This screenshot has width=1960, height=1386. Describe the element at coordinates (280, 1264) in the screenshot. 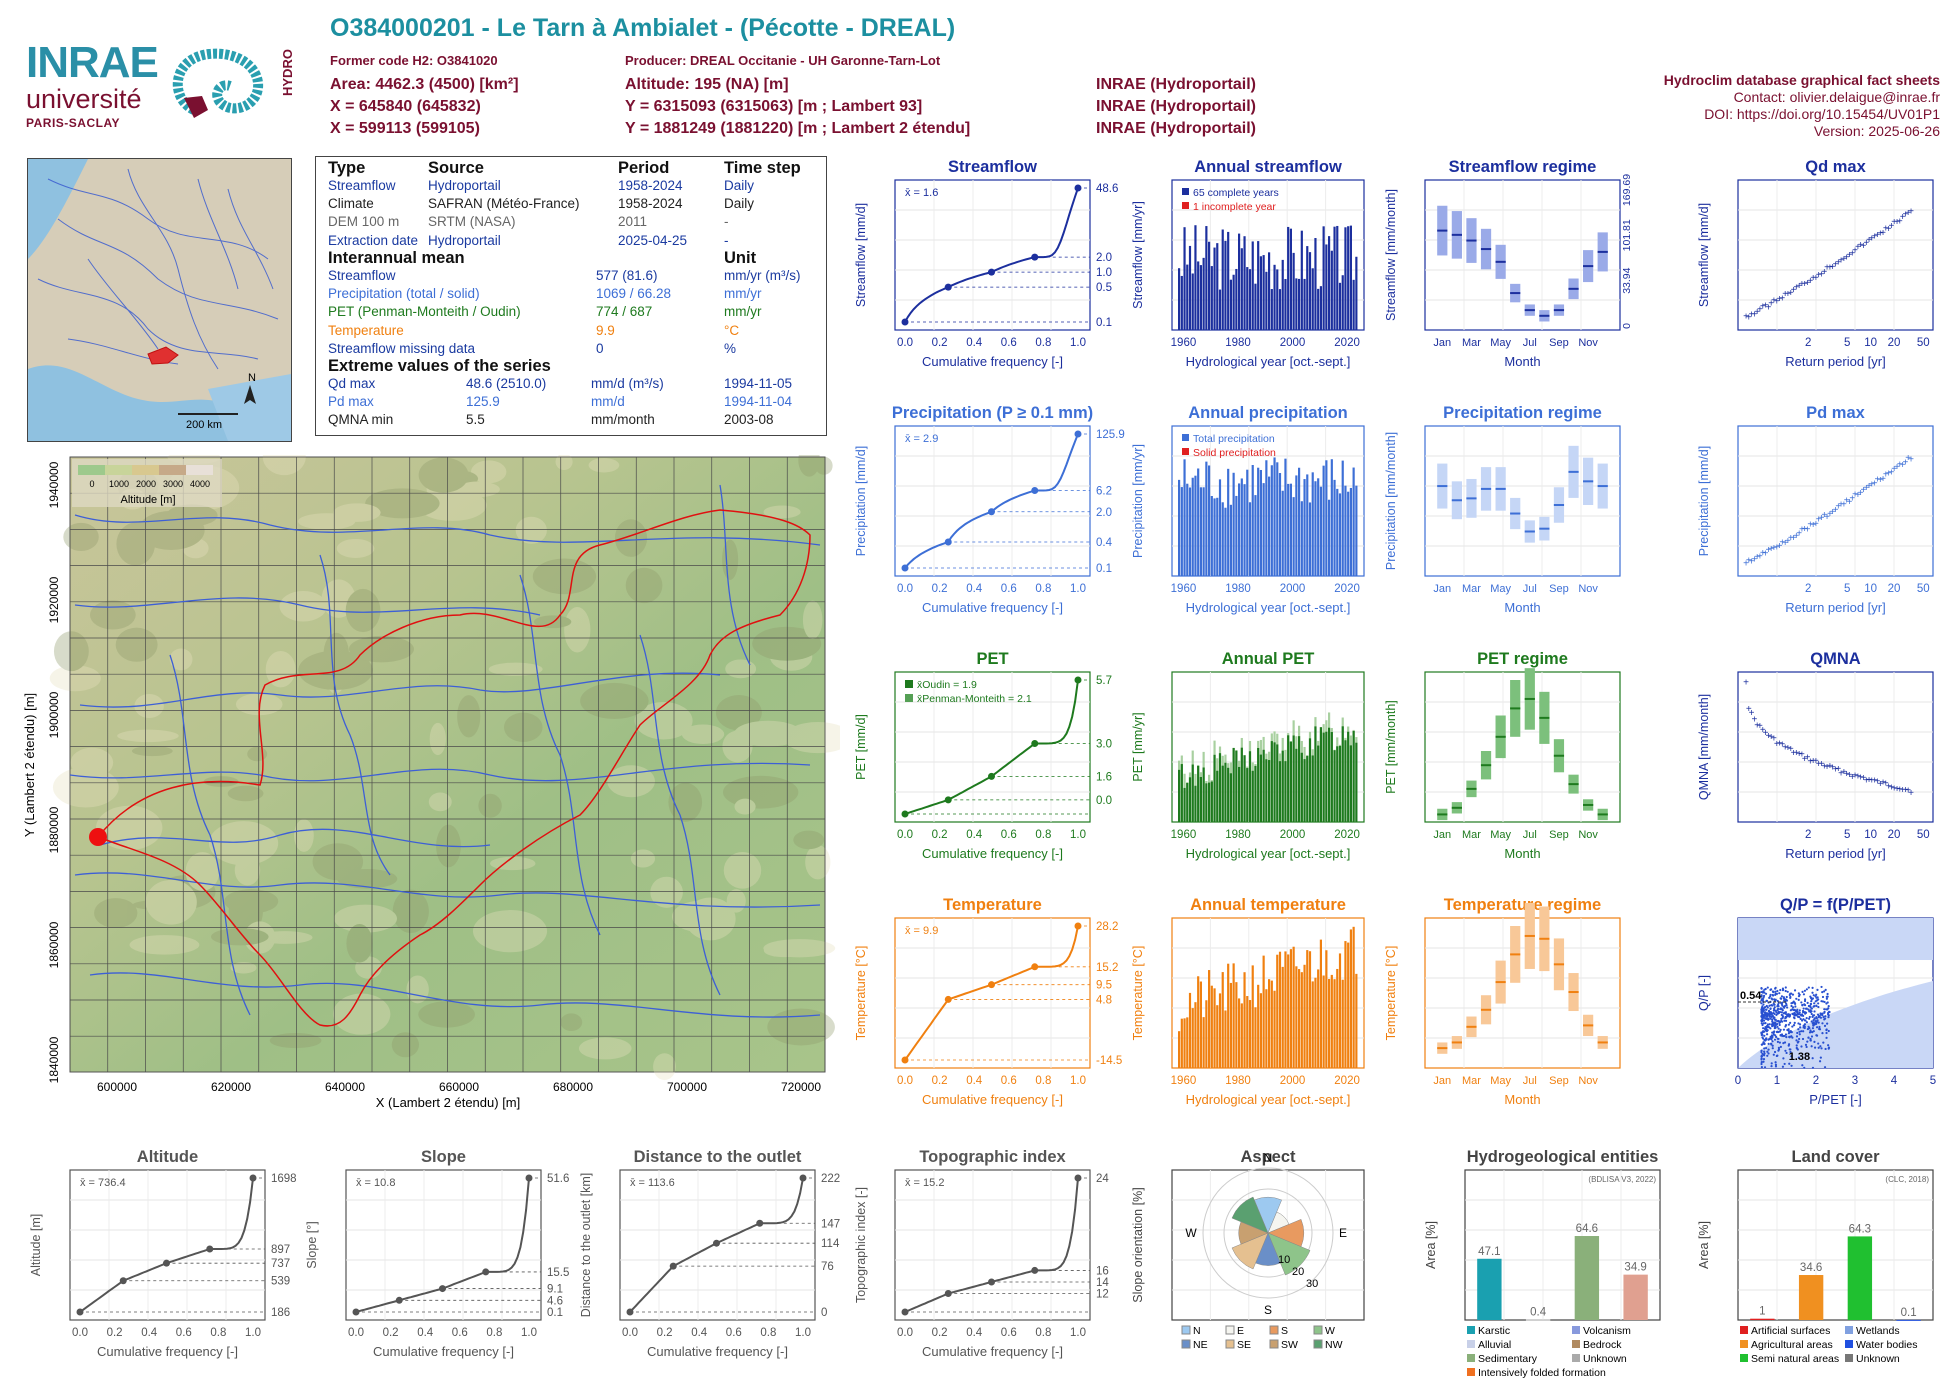

I see `altitude_cdf-right-tick: 737` at that location.